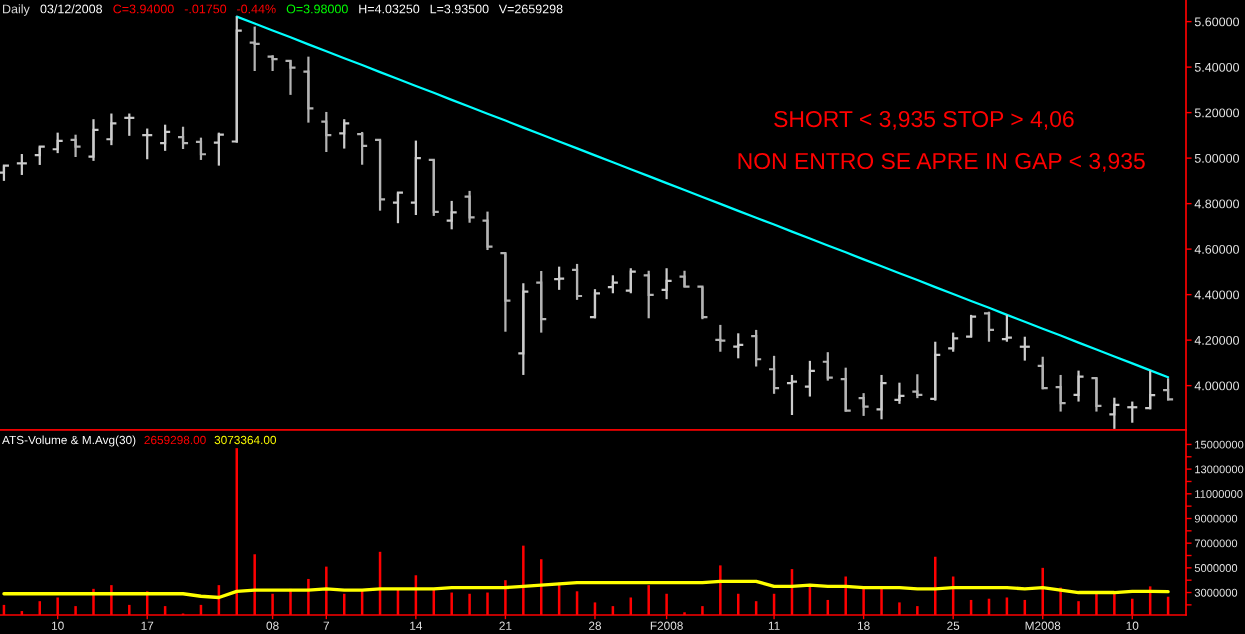  What do you see at coordinates (1217, 113) in the screenshot?
I see `y-tick-label: 5.20000` at bounding box center [1217, 113].